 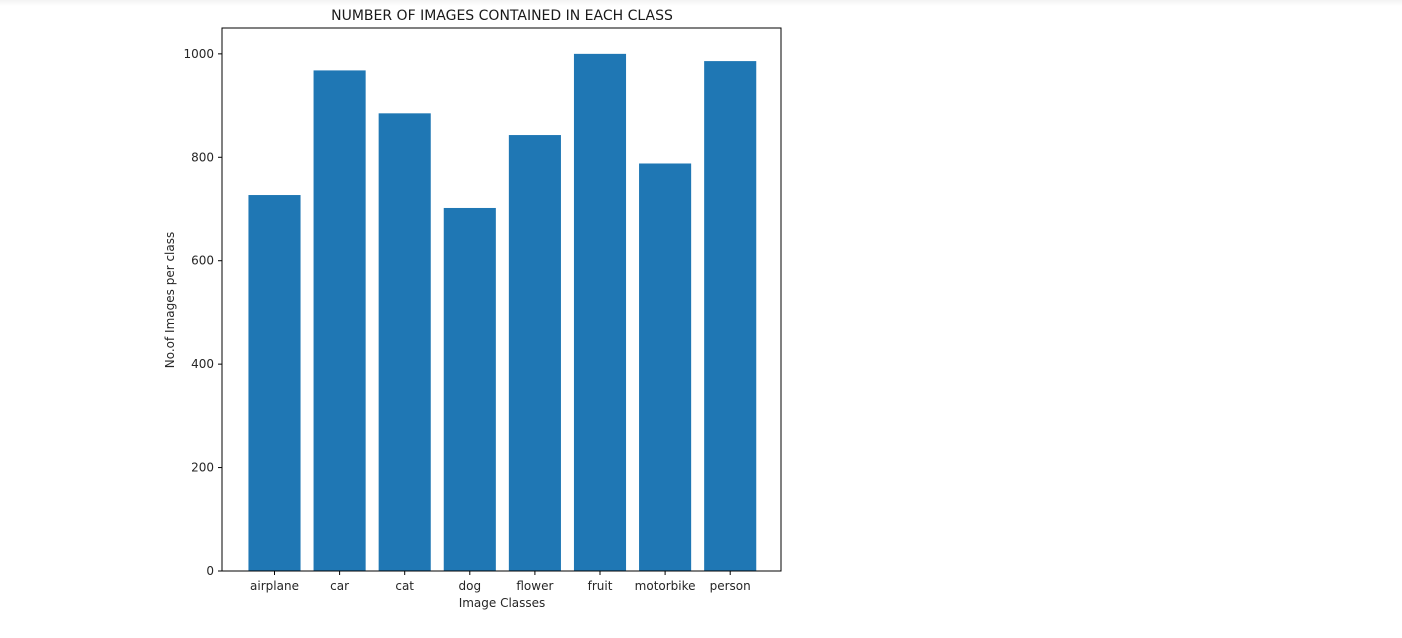 I want to click on bar-dog, so click(x=469, y=389).